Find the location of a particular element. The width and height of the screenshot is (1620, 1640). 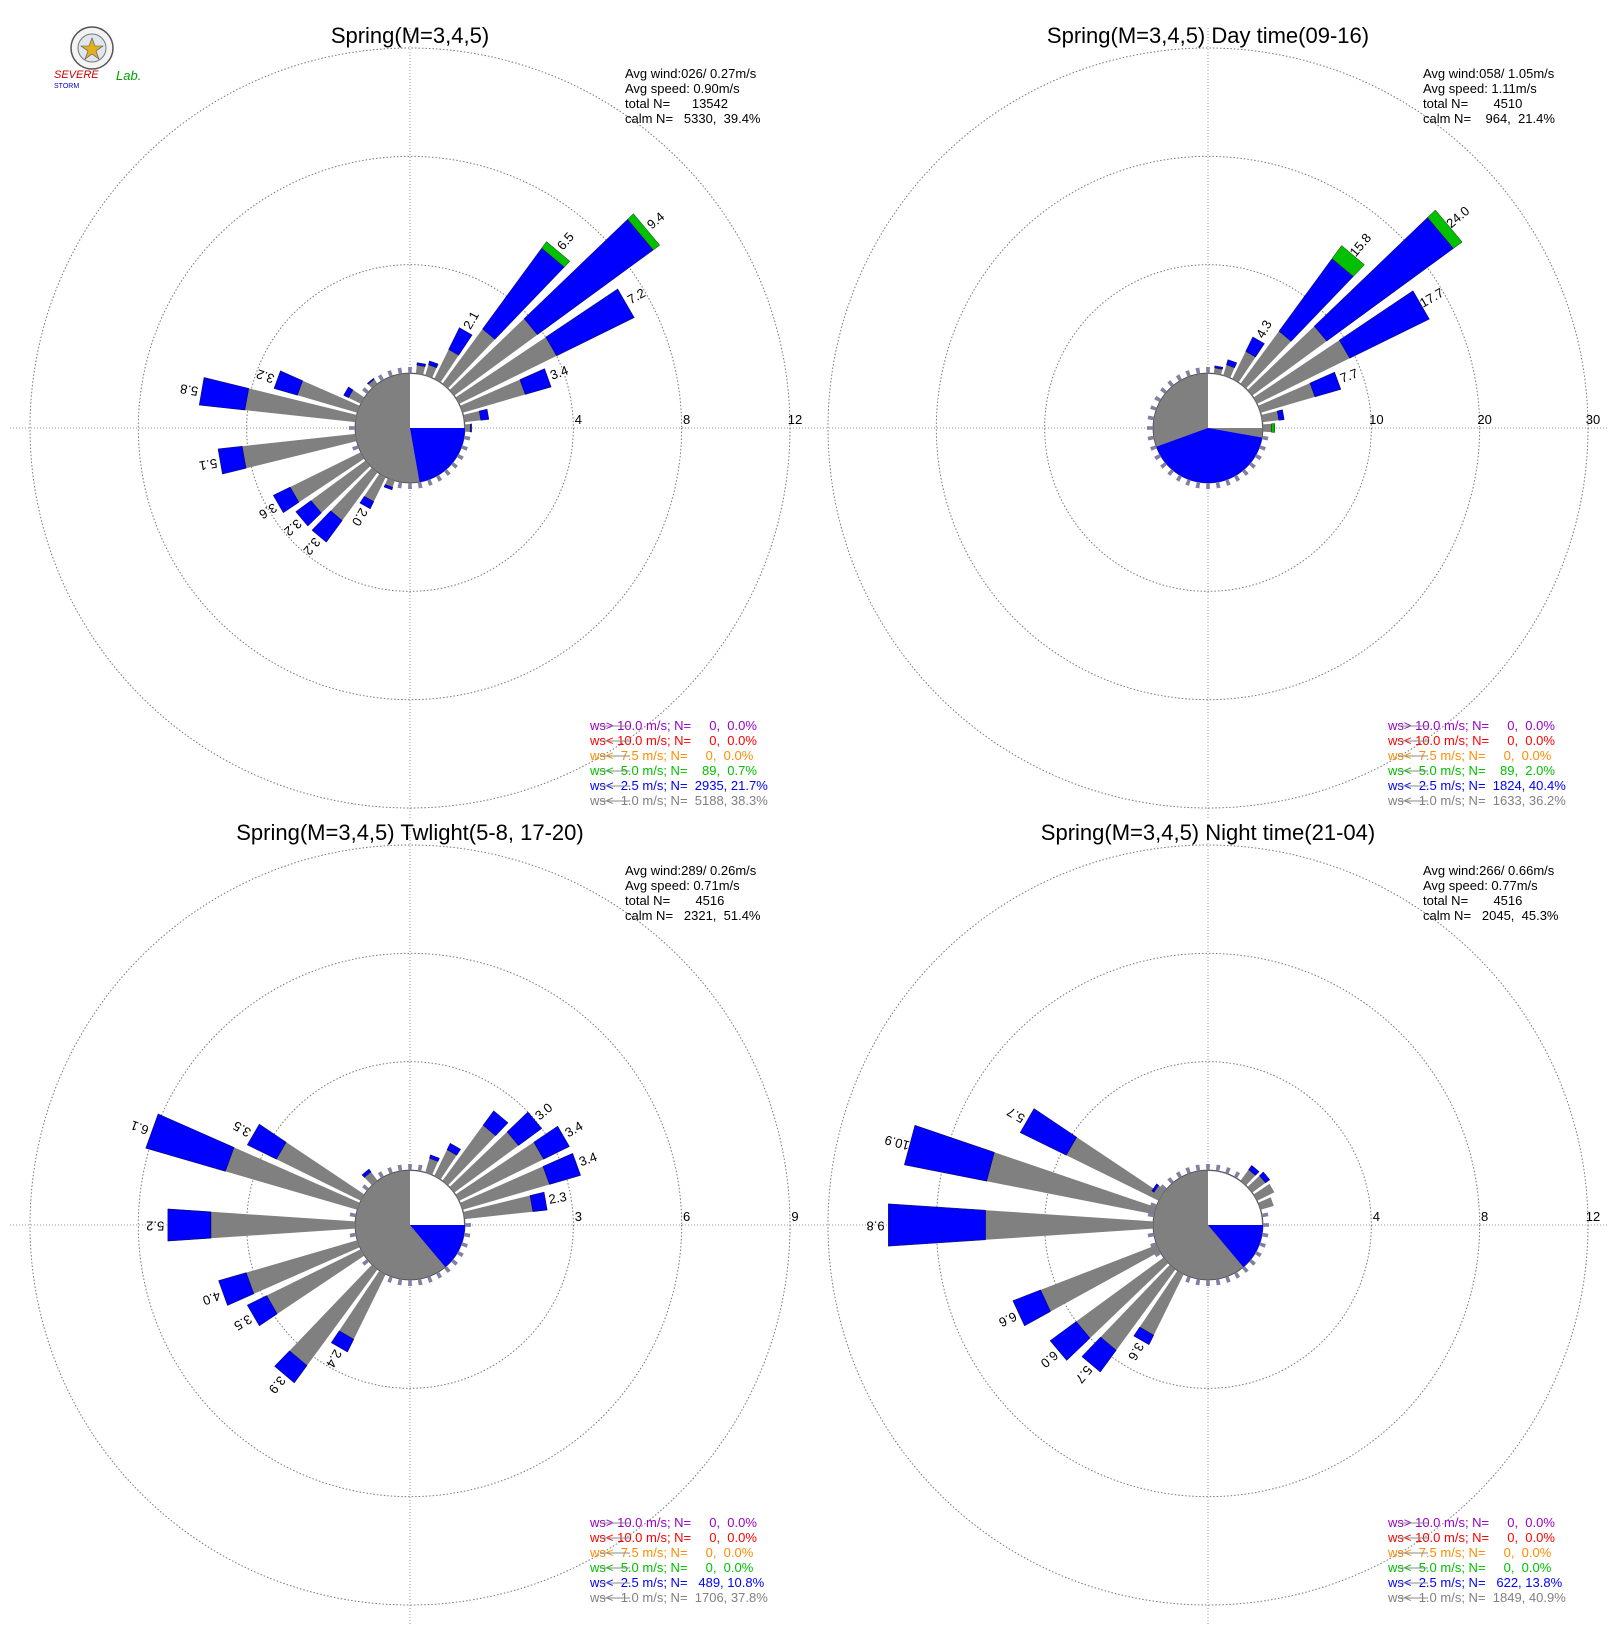

calm-sector-white is located at coordinates (1235, 401).